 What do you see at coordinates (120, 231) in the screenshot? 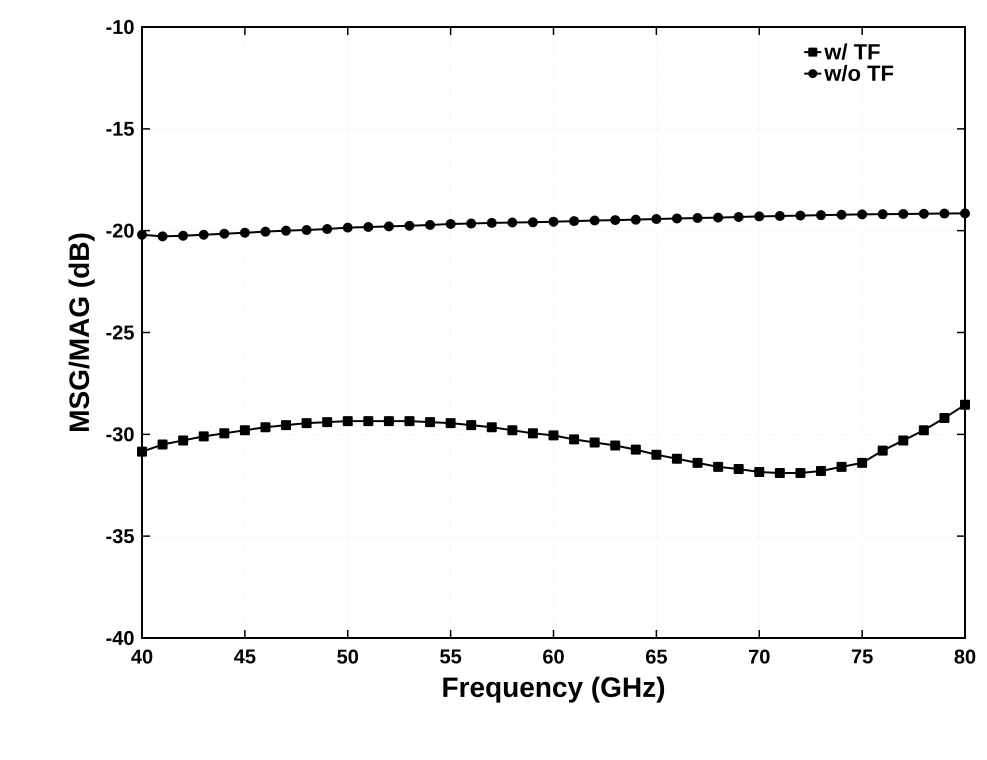
I see `y-tick-label: -20` at bounding box center [120, 231].